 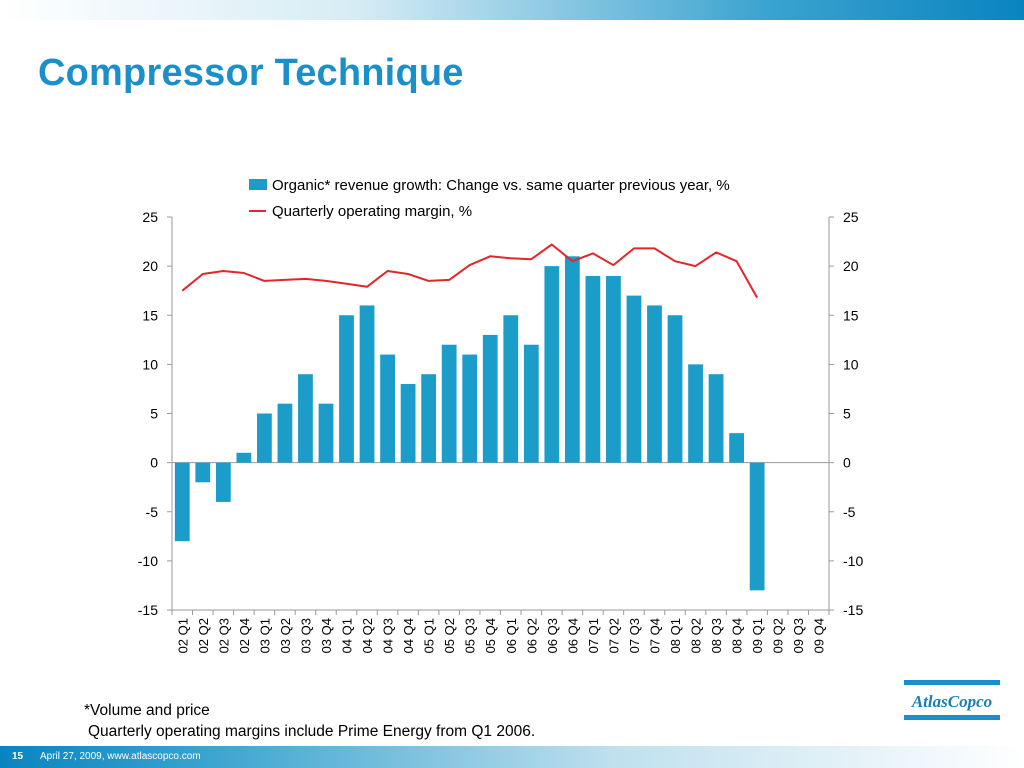 What do you see at coordinates (851, 266) in the screenshot?
I see `y-tick-label-right: 20` at bounding box center [851, 266].